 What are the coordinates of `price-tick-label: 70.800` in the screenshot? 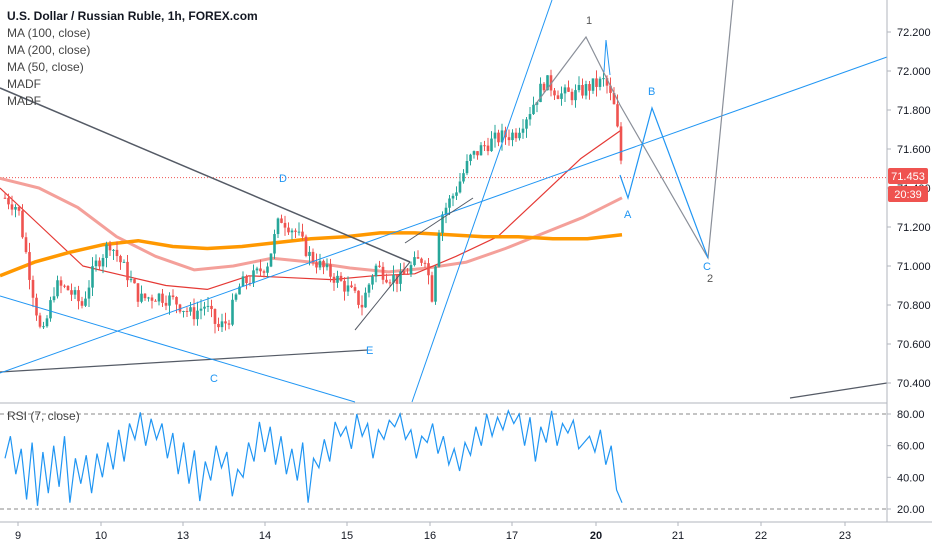 It's located at (914, 306).